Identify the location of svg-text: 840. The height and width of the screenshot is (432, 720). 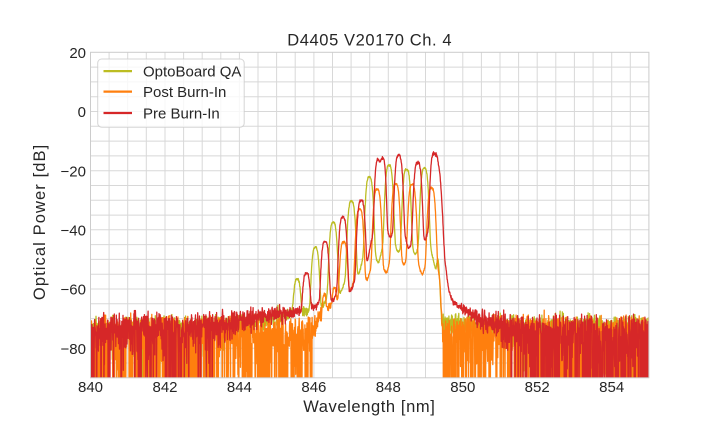
(90, 387).